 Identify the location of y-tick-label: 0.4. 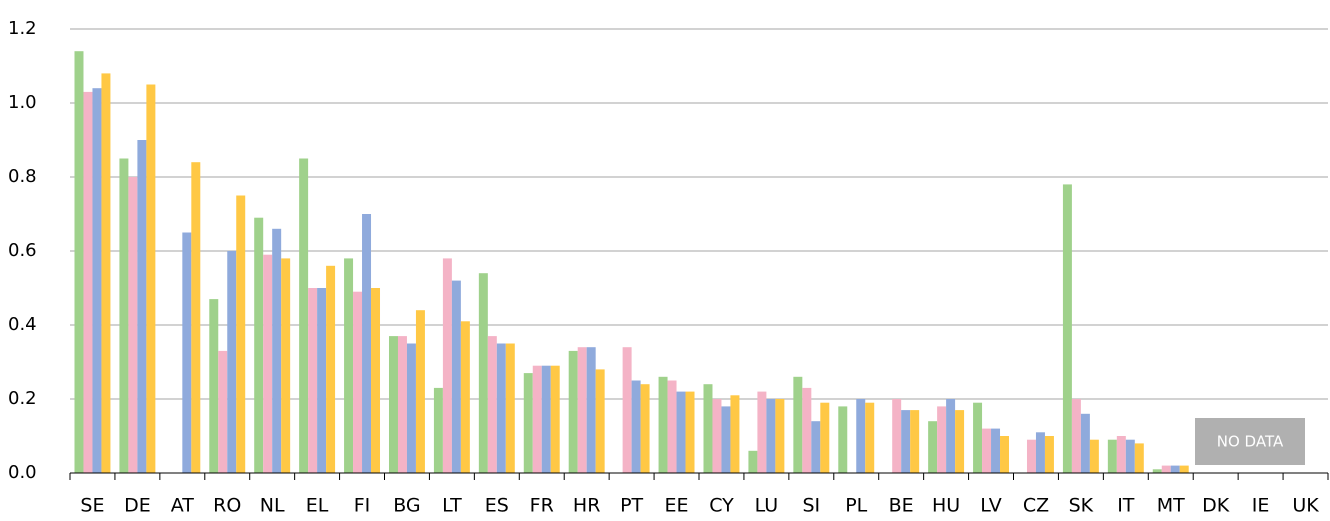
(22, 324).